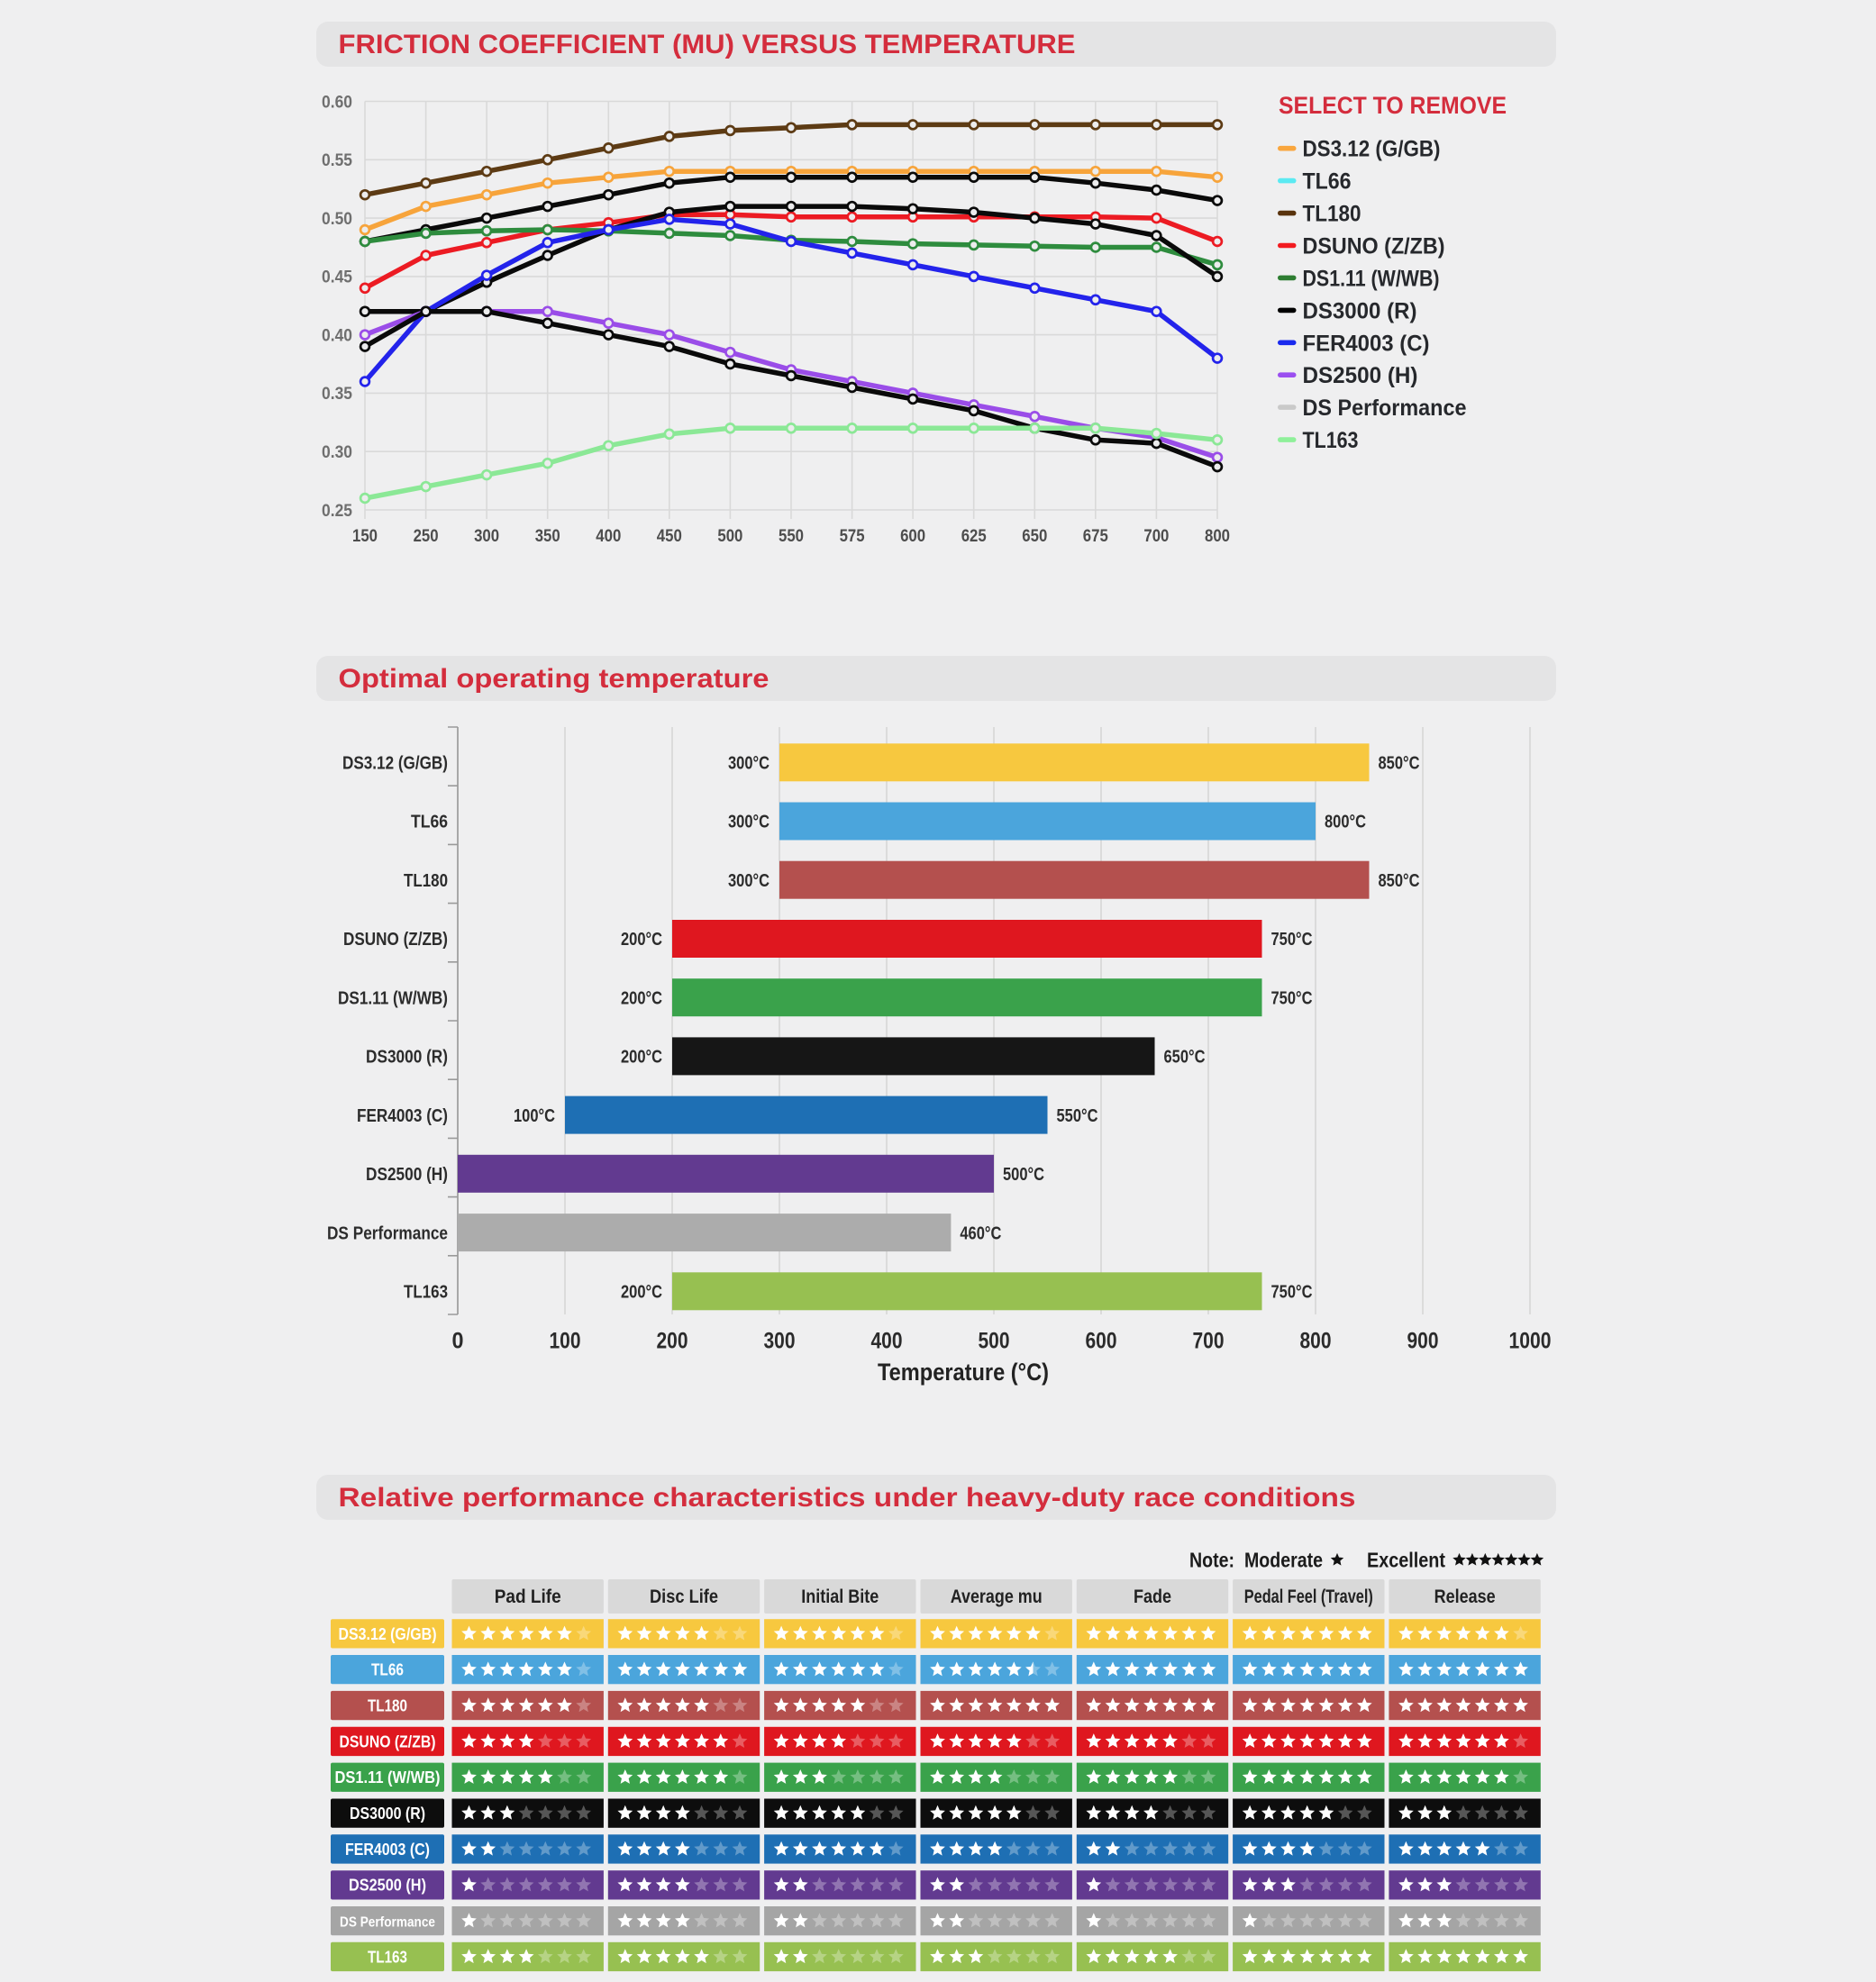  What do you see at coordinates (974, 536) in the screenshot?
I see `svg-text: 625` at bounding box center [974, 536].